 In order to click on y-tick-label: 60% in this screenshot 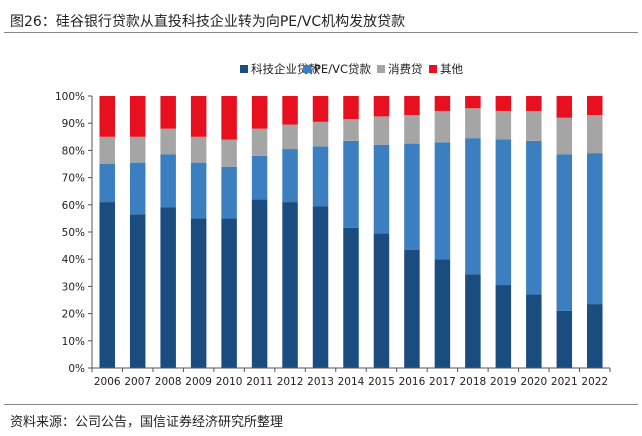, I will do `click(73, 206)`.